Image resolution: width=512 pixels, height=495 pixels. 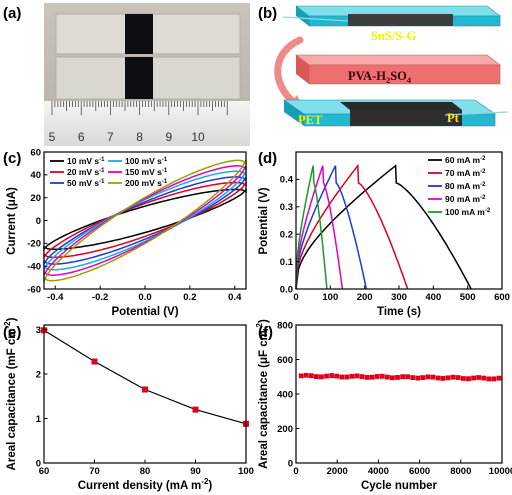 What do you see at coordinates (168, 137) in the screenshot?
I see `ruler-number: 9` at bounding box center [168, 137].